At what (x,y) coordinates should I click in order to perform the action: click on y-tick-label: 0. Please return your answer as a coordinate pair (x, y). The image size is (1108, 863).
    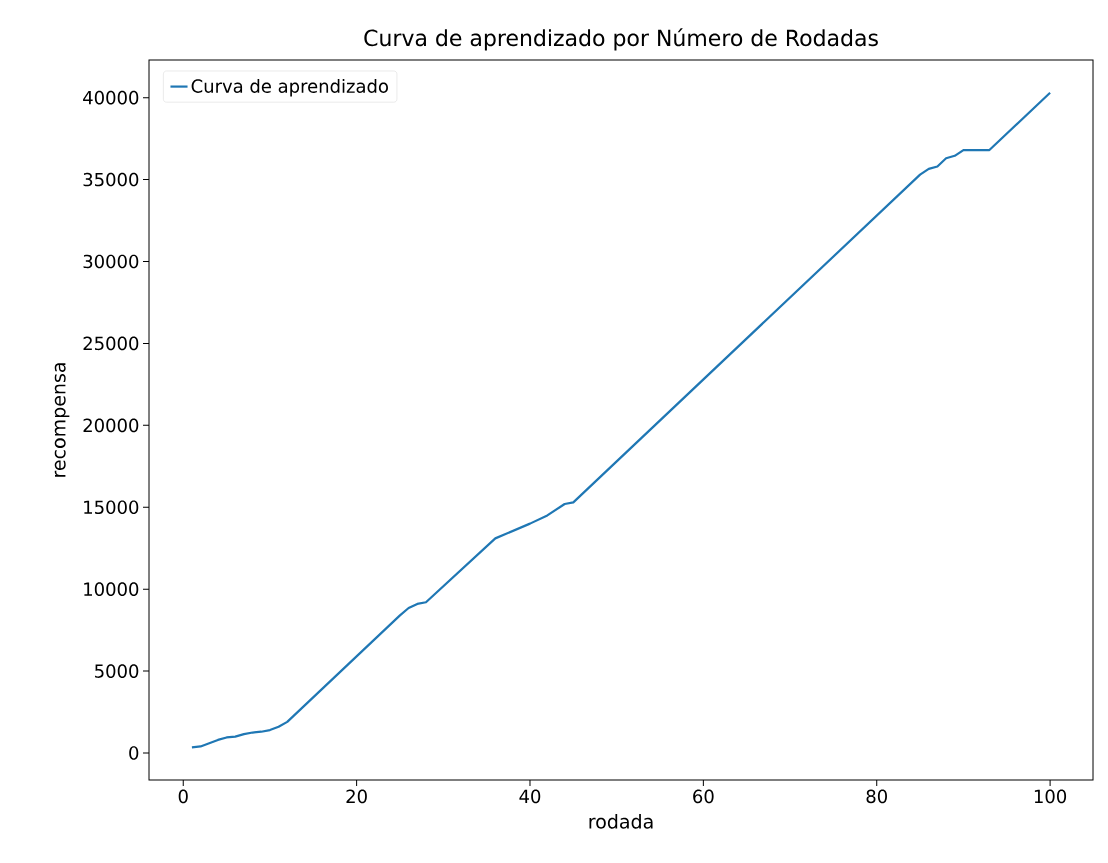
    Looking at the image, I should click on (134, 753).